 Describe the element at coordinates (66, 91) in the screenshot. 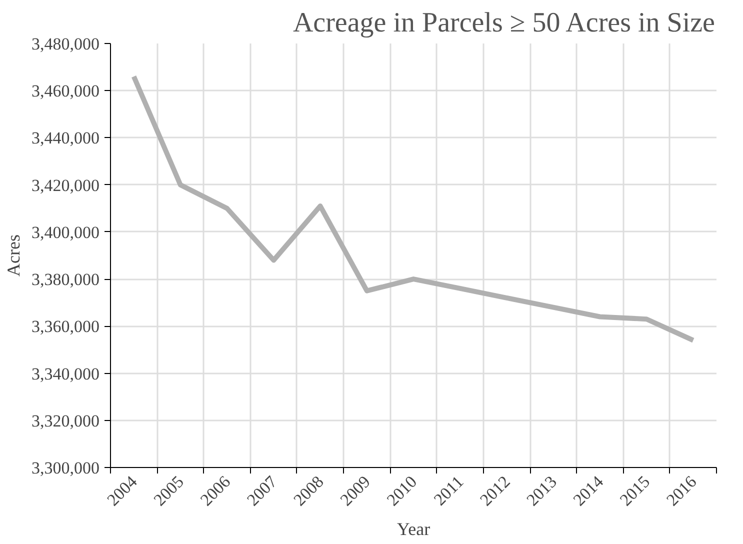

I see `y-tick-label: 3,460,000` at that location.